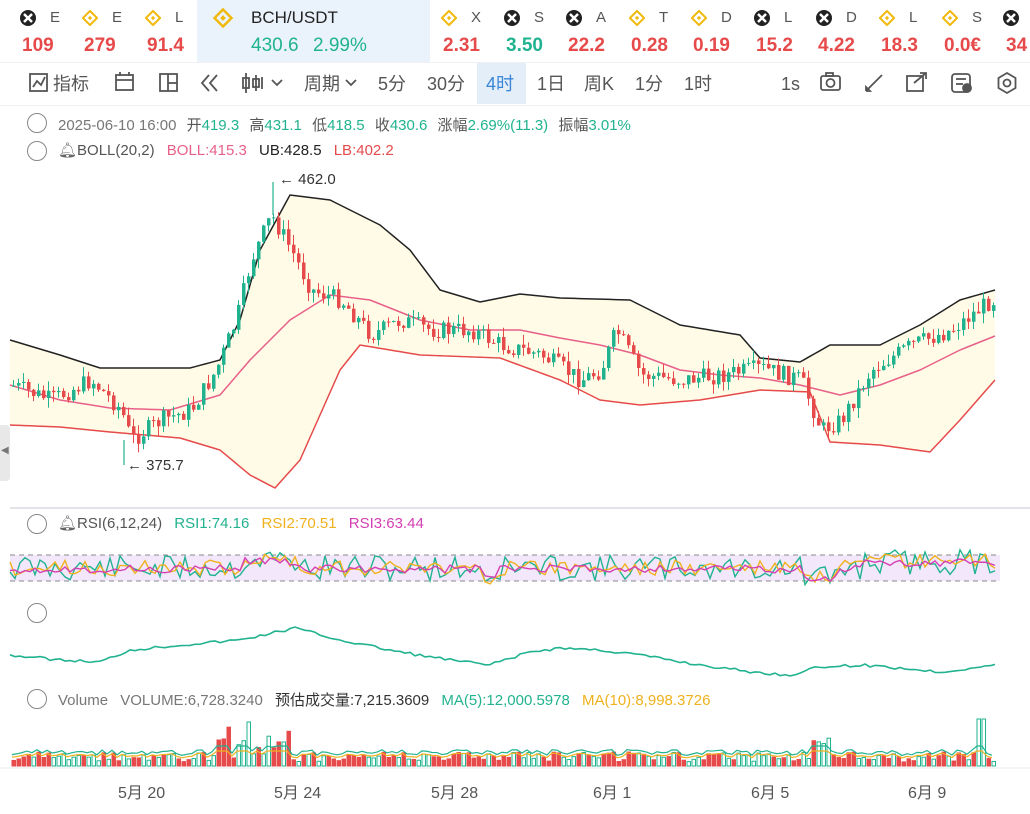 This screenshot has height=814, width=1030. What do you see at coordinates (599, 84) in the screenshot?
I see `interval-tab: 周K` at bounding box center [599, 84].